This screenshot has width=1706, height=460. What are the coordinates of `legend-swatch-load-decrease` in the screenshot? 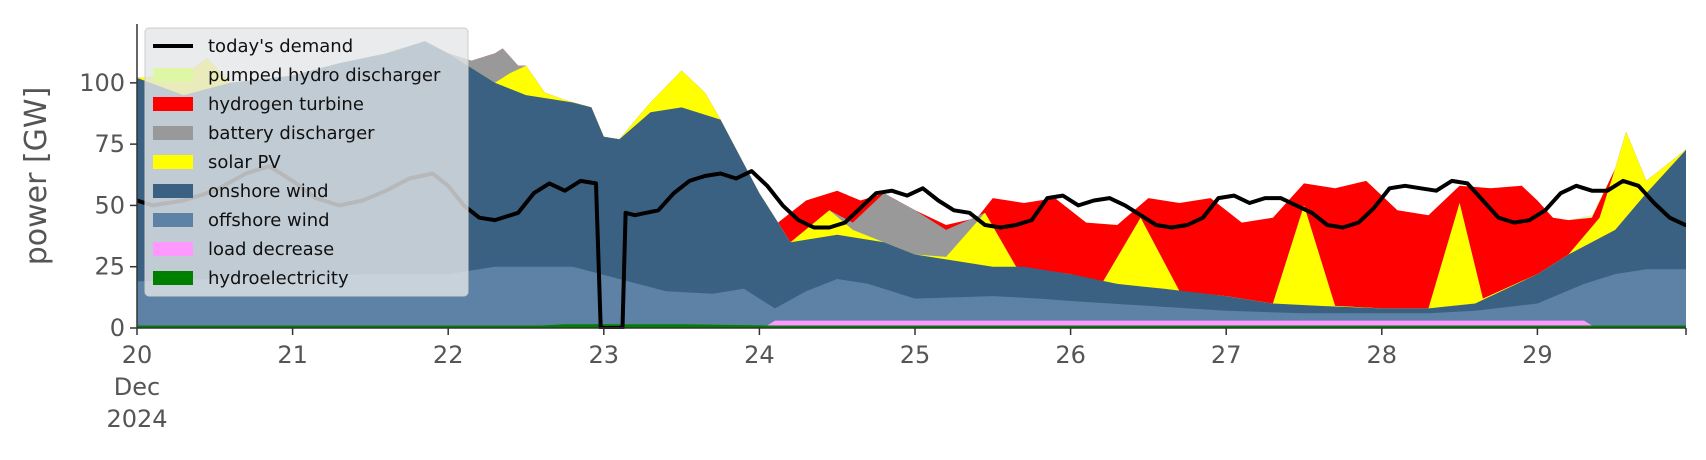 It's located at (173, 249).